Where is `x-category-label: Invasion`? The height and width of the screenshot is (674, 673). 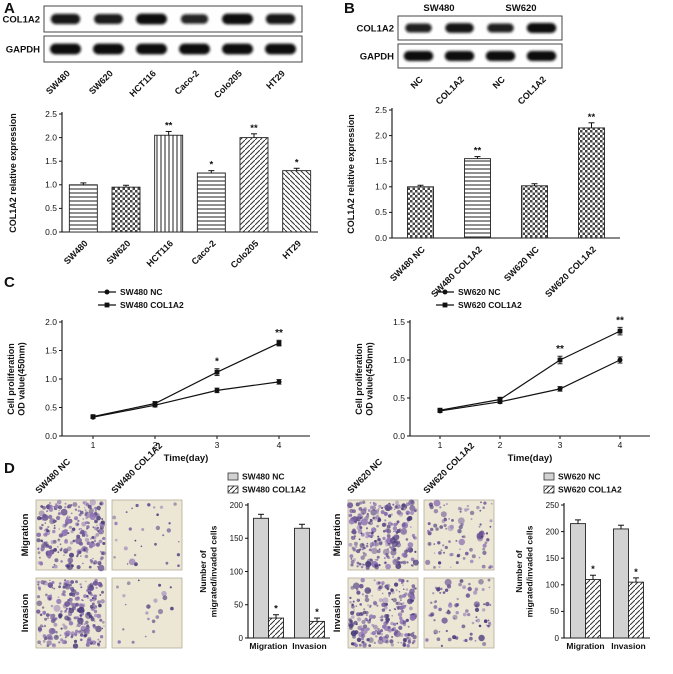 x-category-label: Invasion is located at coordinates (628, 646).